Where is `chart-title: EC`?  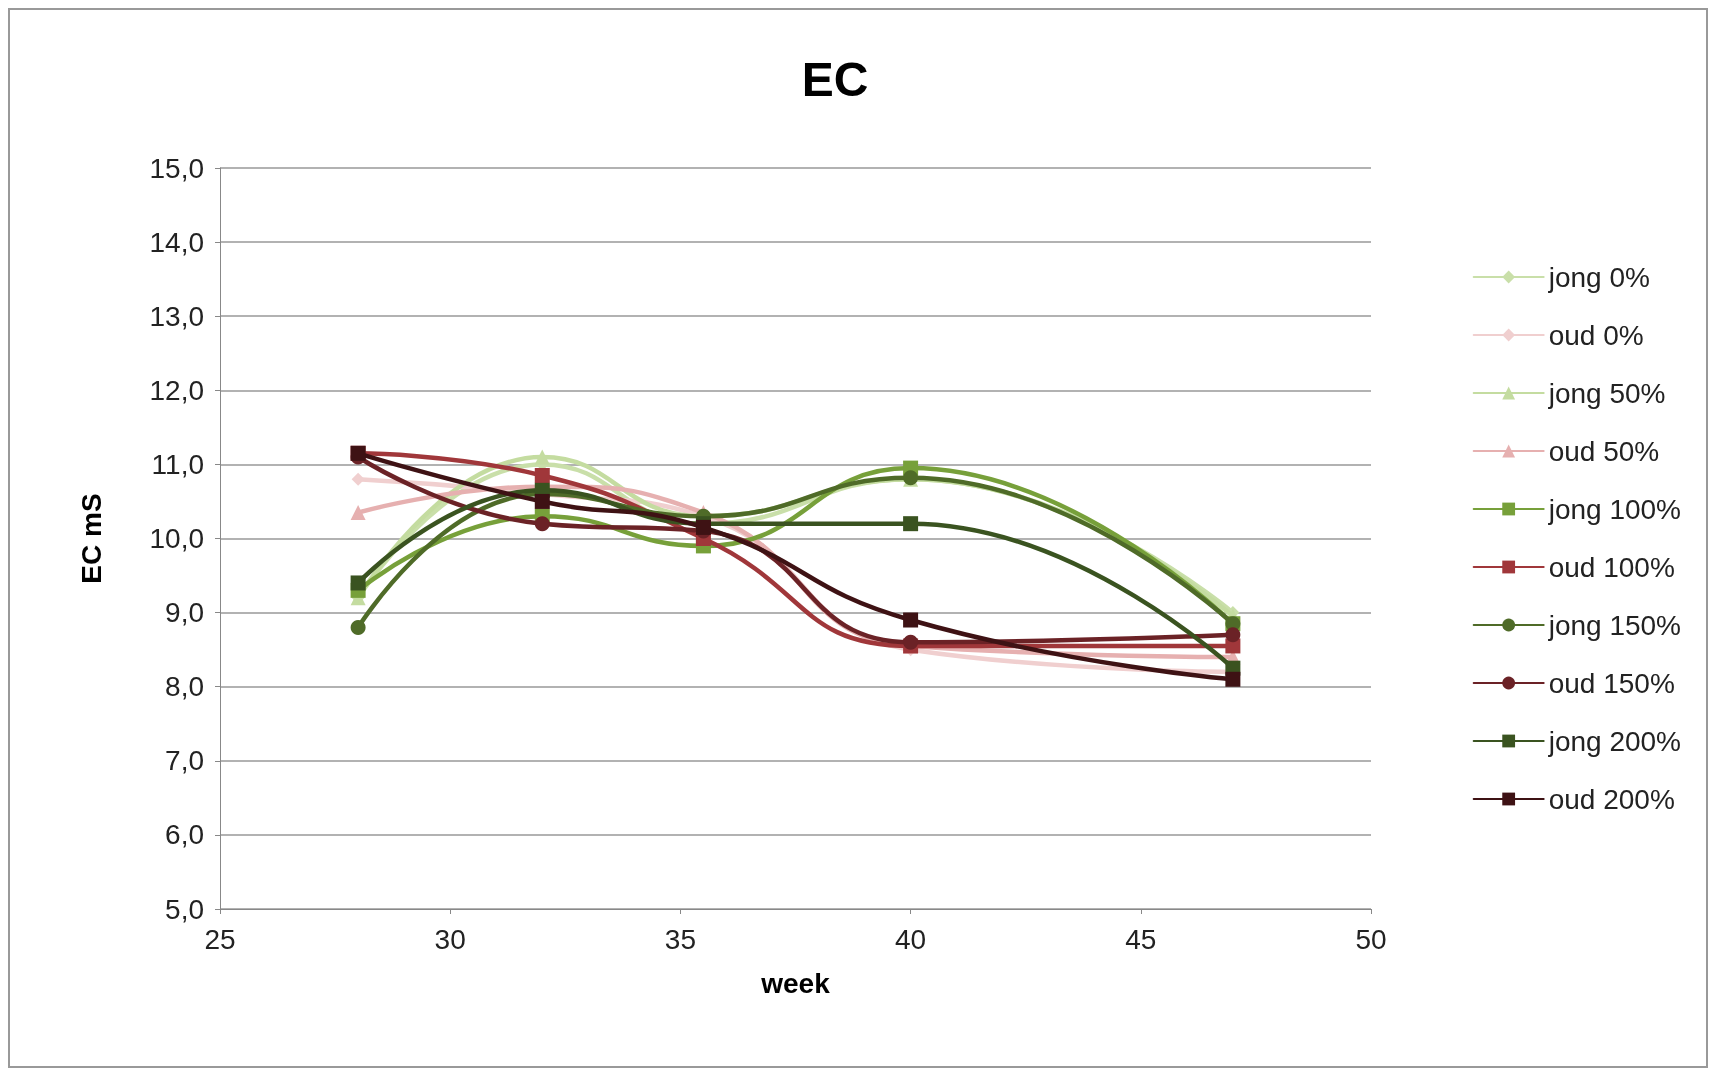 chart-title: EC is located at coordinates (835, 79).